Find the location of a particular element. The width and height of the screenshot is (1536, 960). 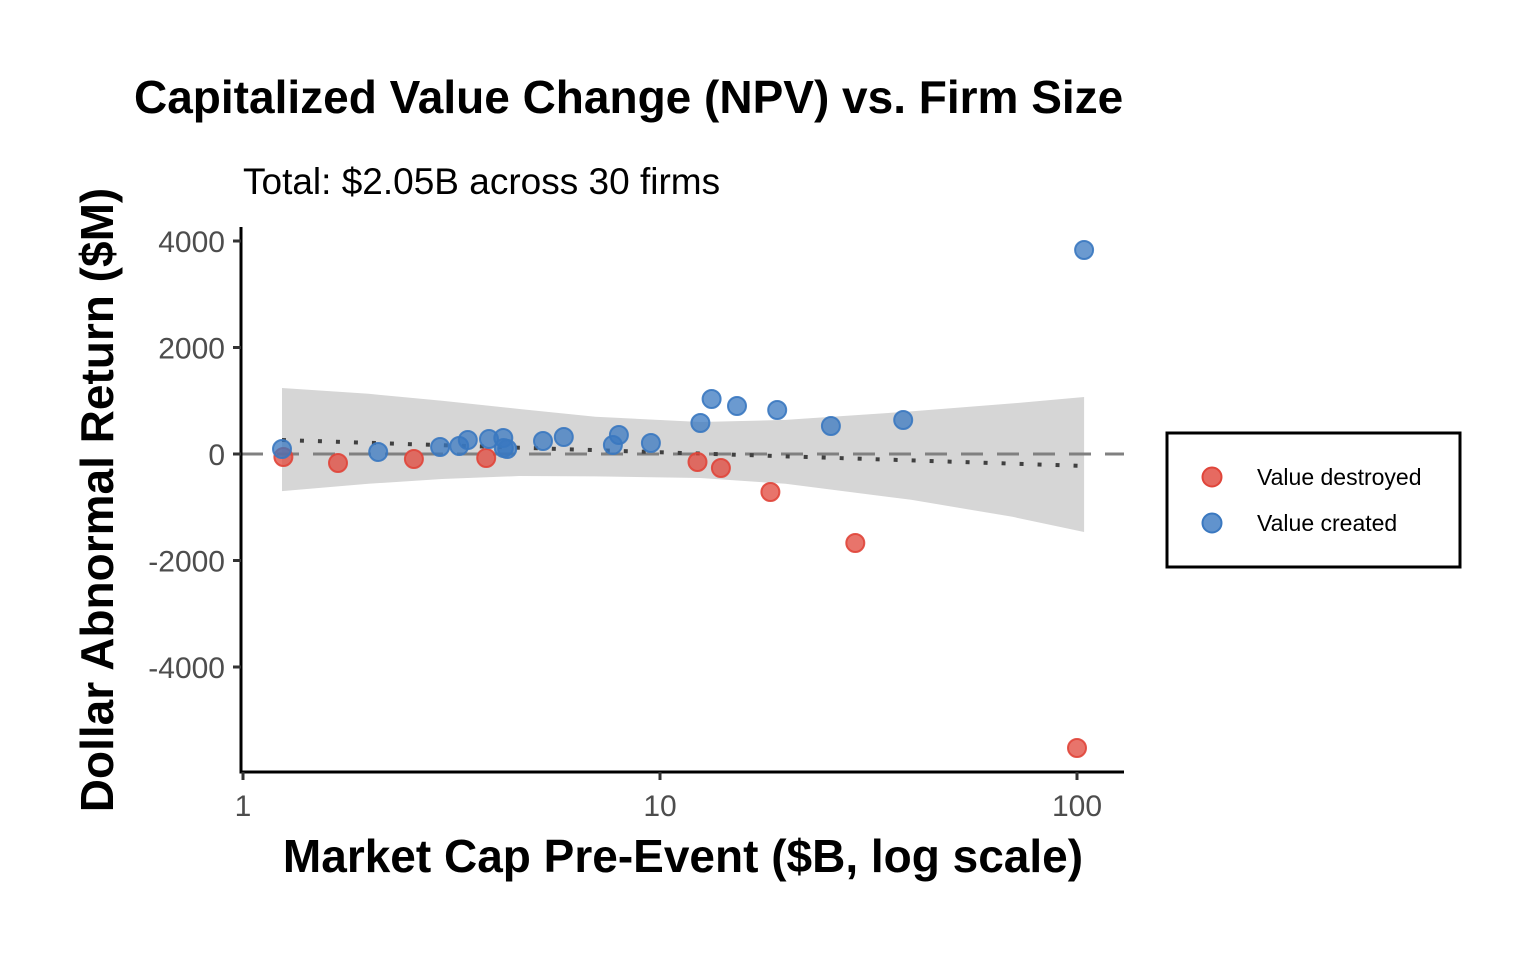

confidence-band is located at coordinates (683, 460).